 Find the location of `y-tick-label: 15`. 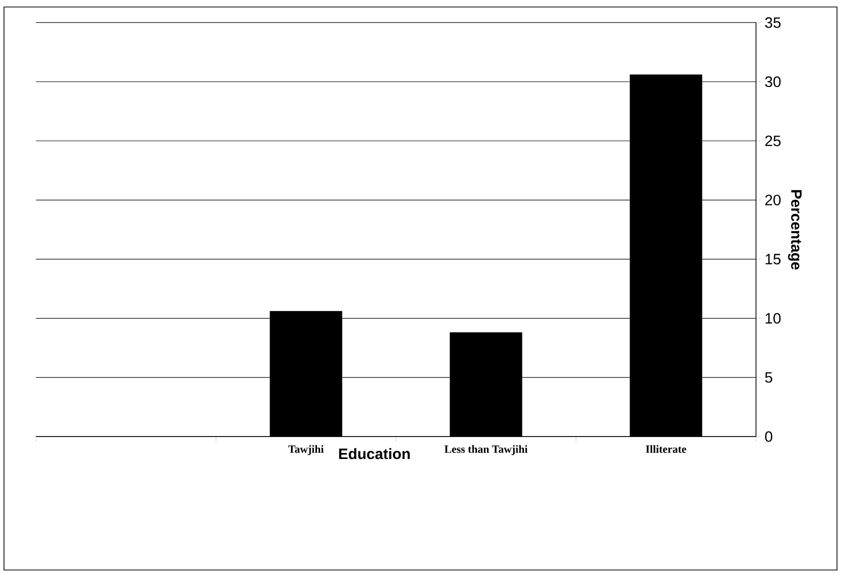

y-tick-label: 15 is located at coordinates (773, 259).